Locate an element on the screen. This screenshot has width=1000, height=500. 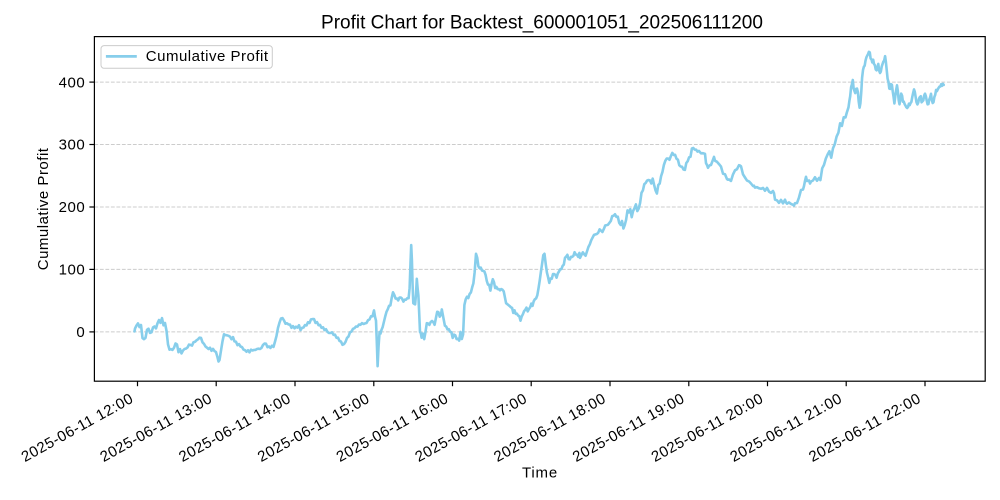
svg-text: 300 is located at coordinates (72, 145).